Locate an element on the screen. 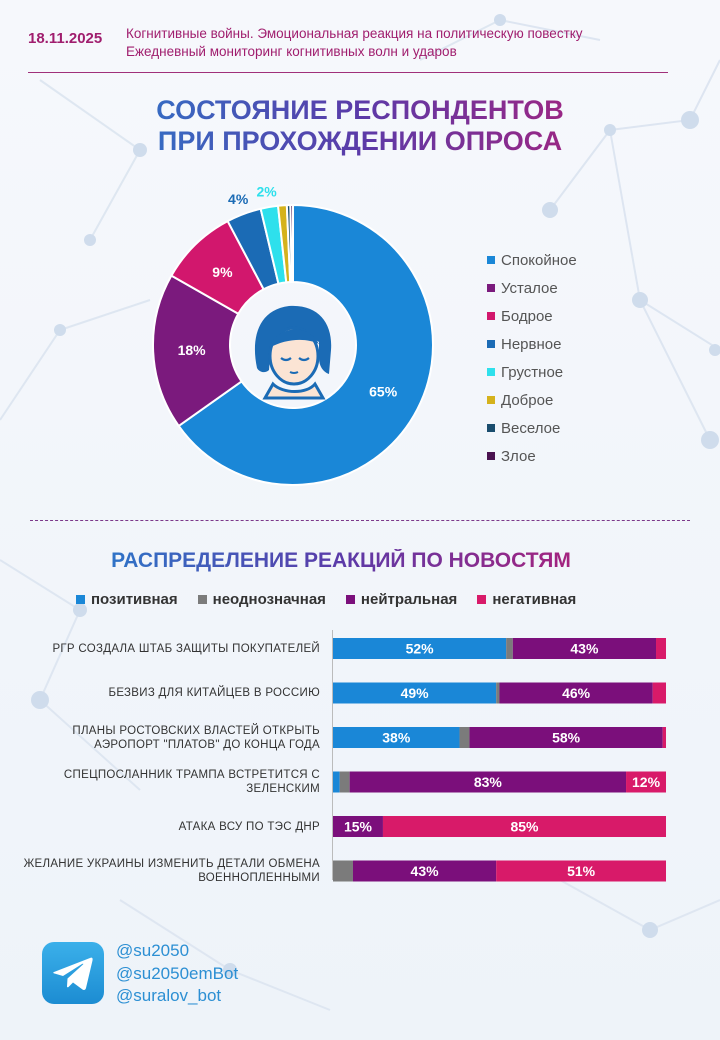 The height and width of the screenshot is (1040, 720). woman-face-icon is located at coordinates (293, 352).